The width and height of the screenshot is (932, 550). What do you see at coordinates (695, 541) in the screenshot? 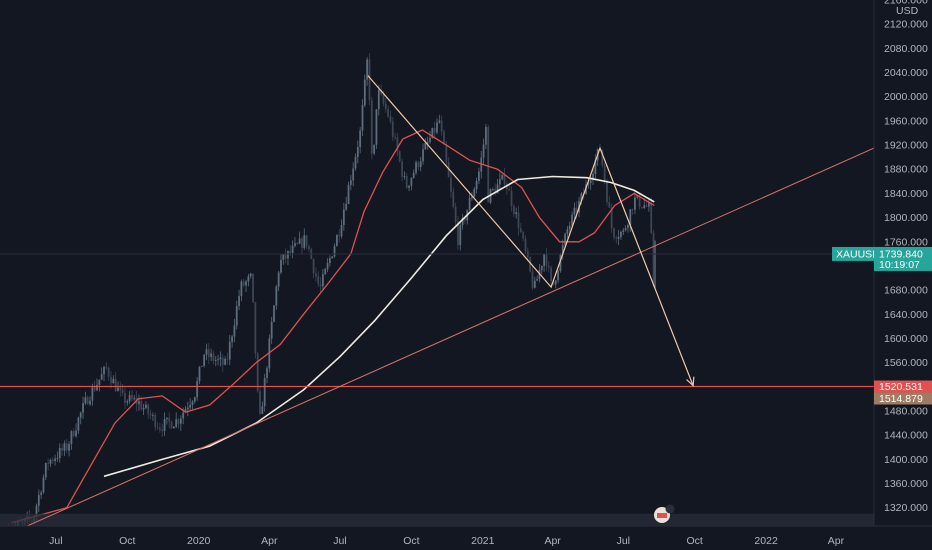
I see `x-tick-label: Oct` at bounding box center [695, 541].